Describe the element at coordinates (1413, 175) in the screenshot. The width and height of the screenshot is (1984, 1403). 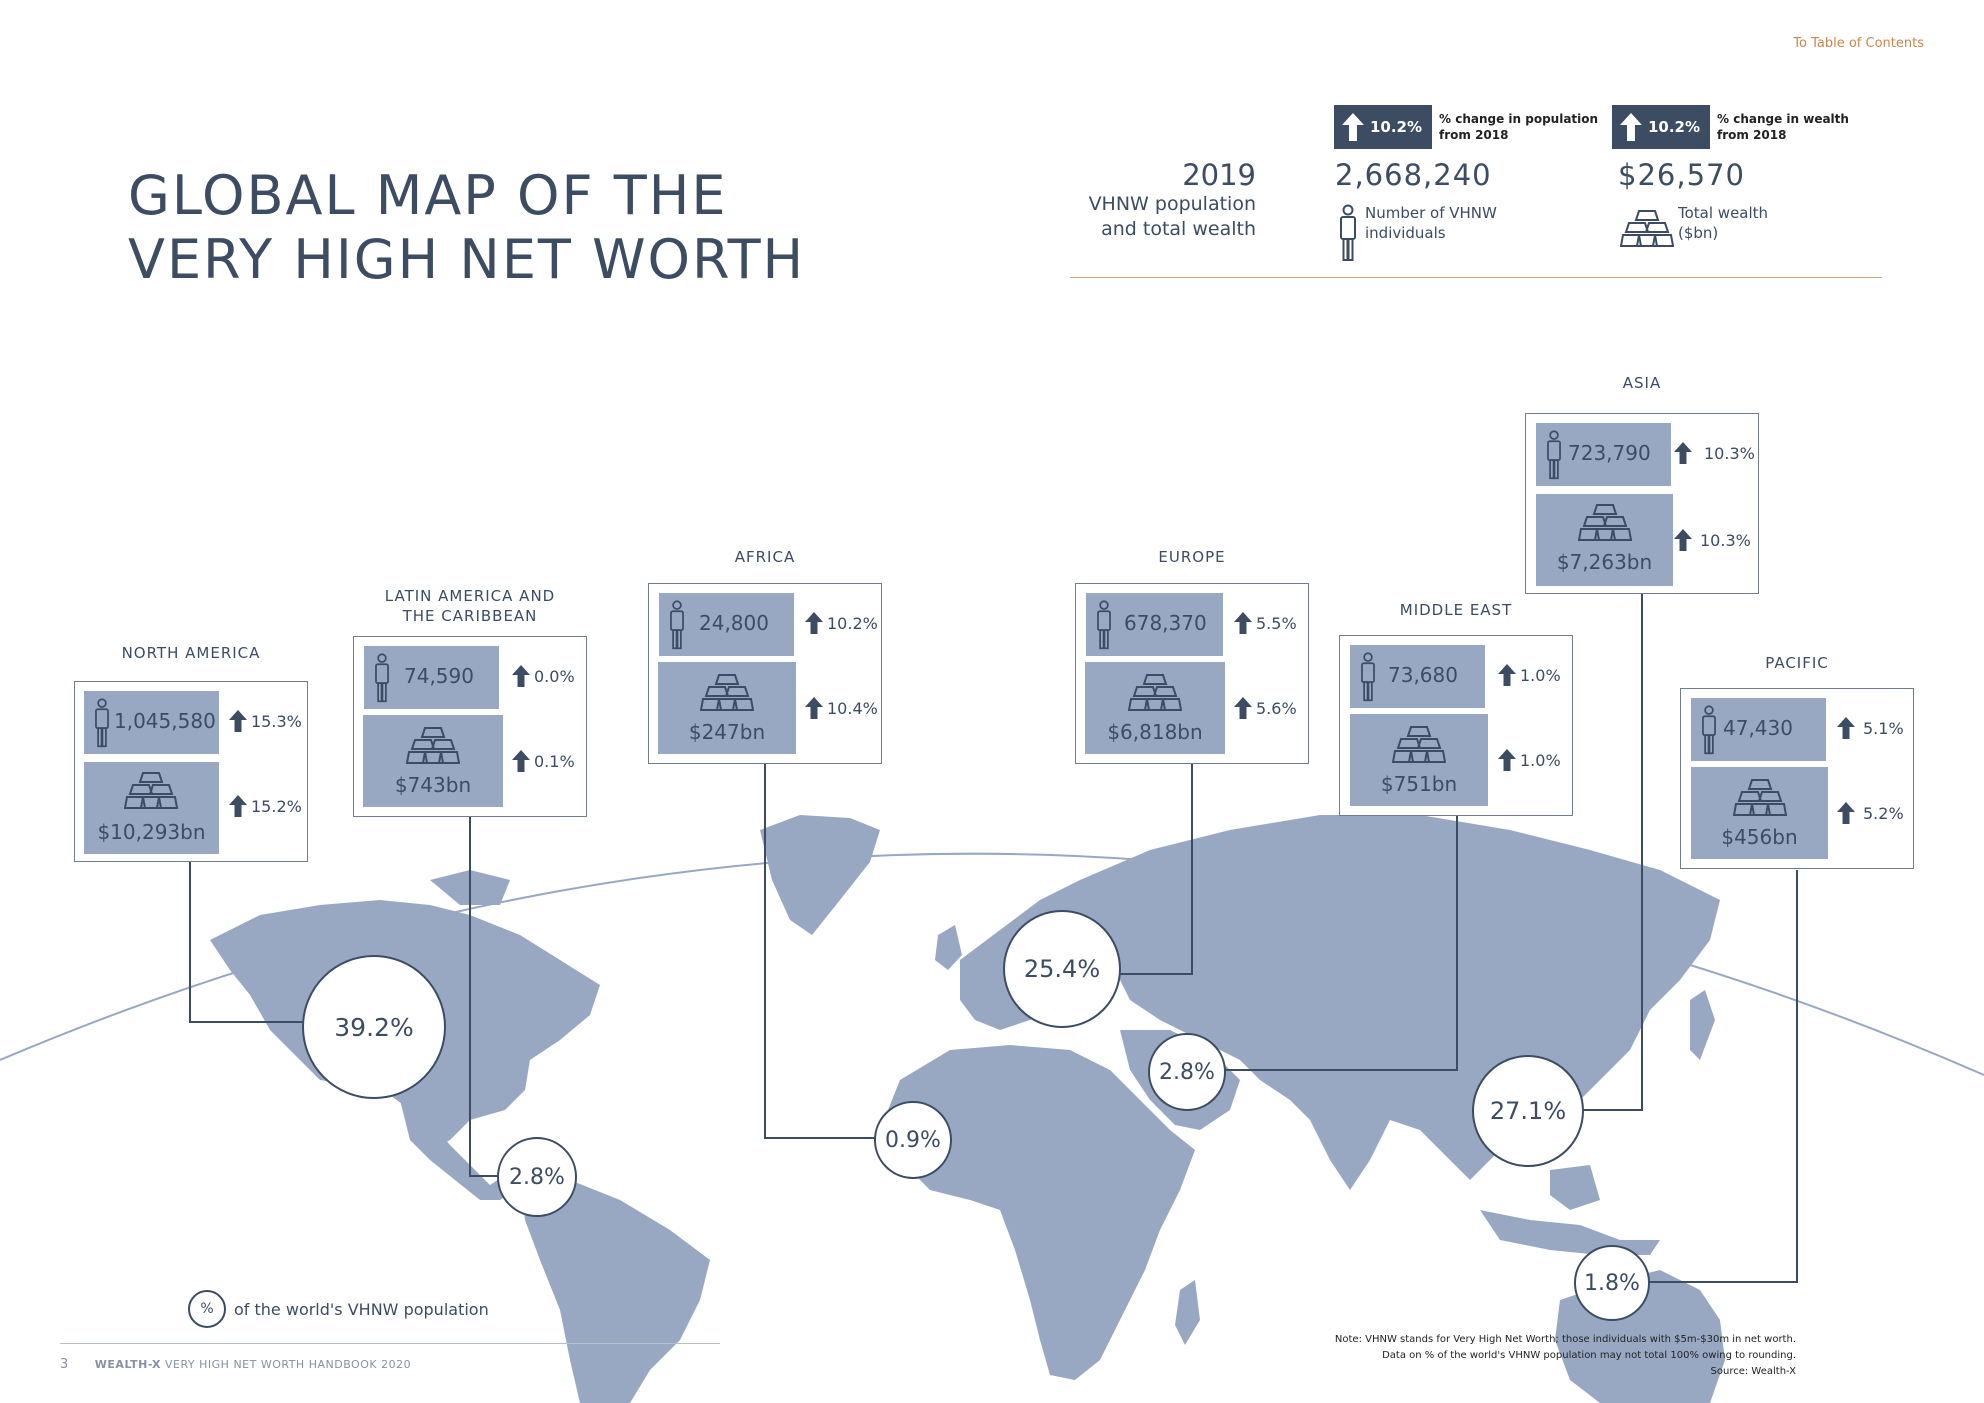
I see `total-population-value: 2,668,240` at that location.